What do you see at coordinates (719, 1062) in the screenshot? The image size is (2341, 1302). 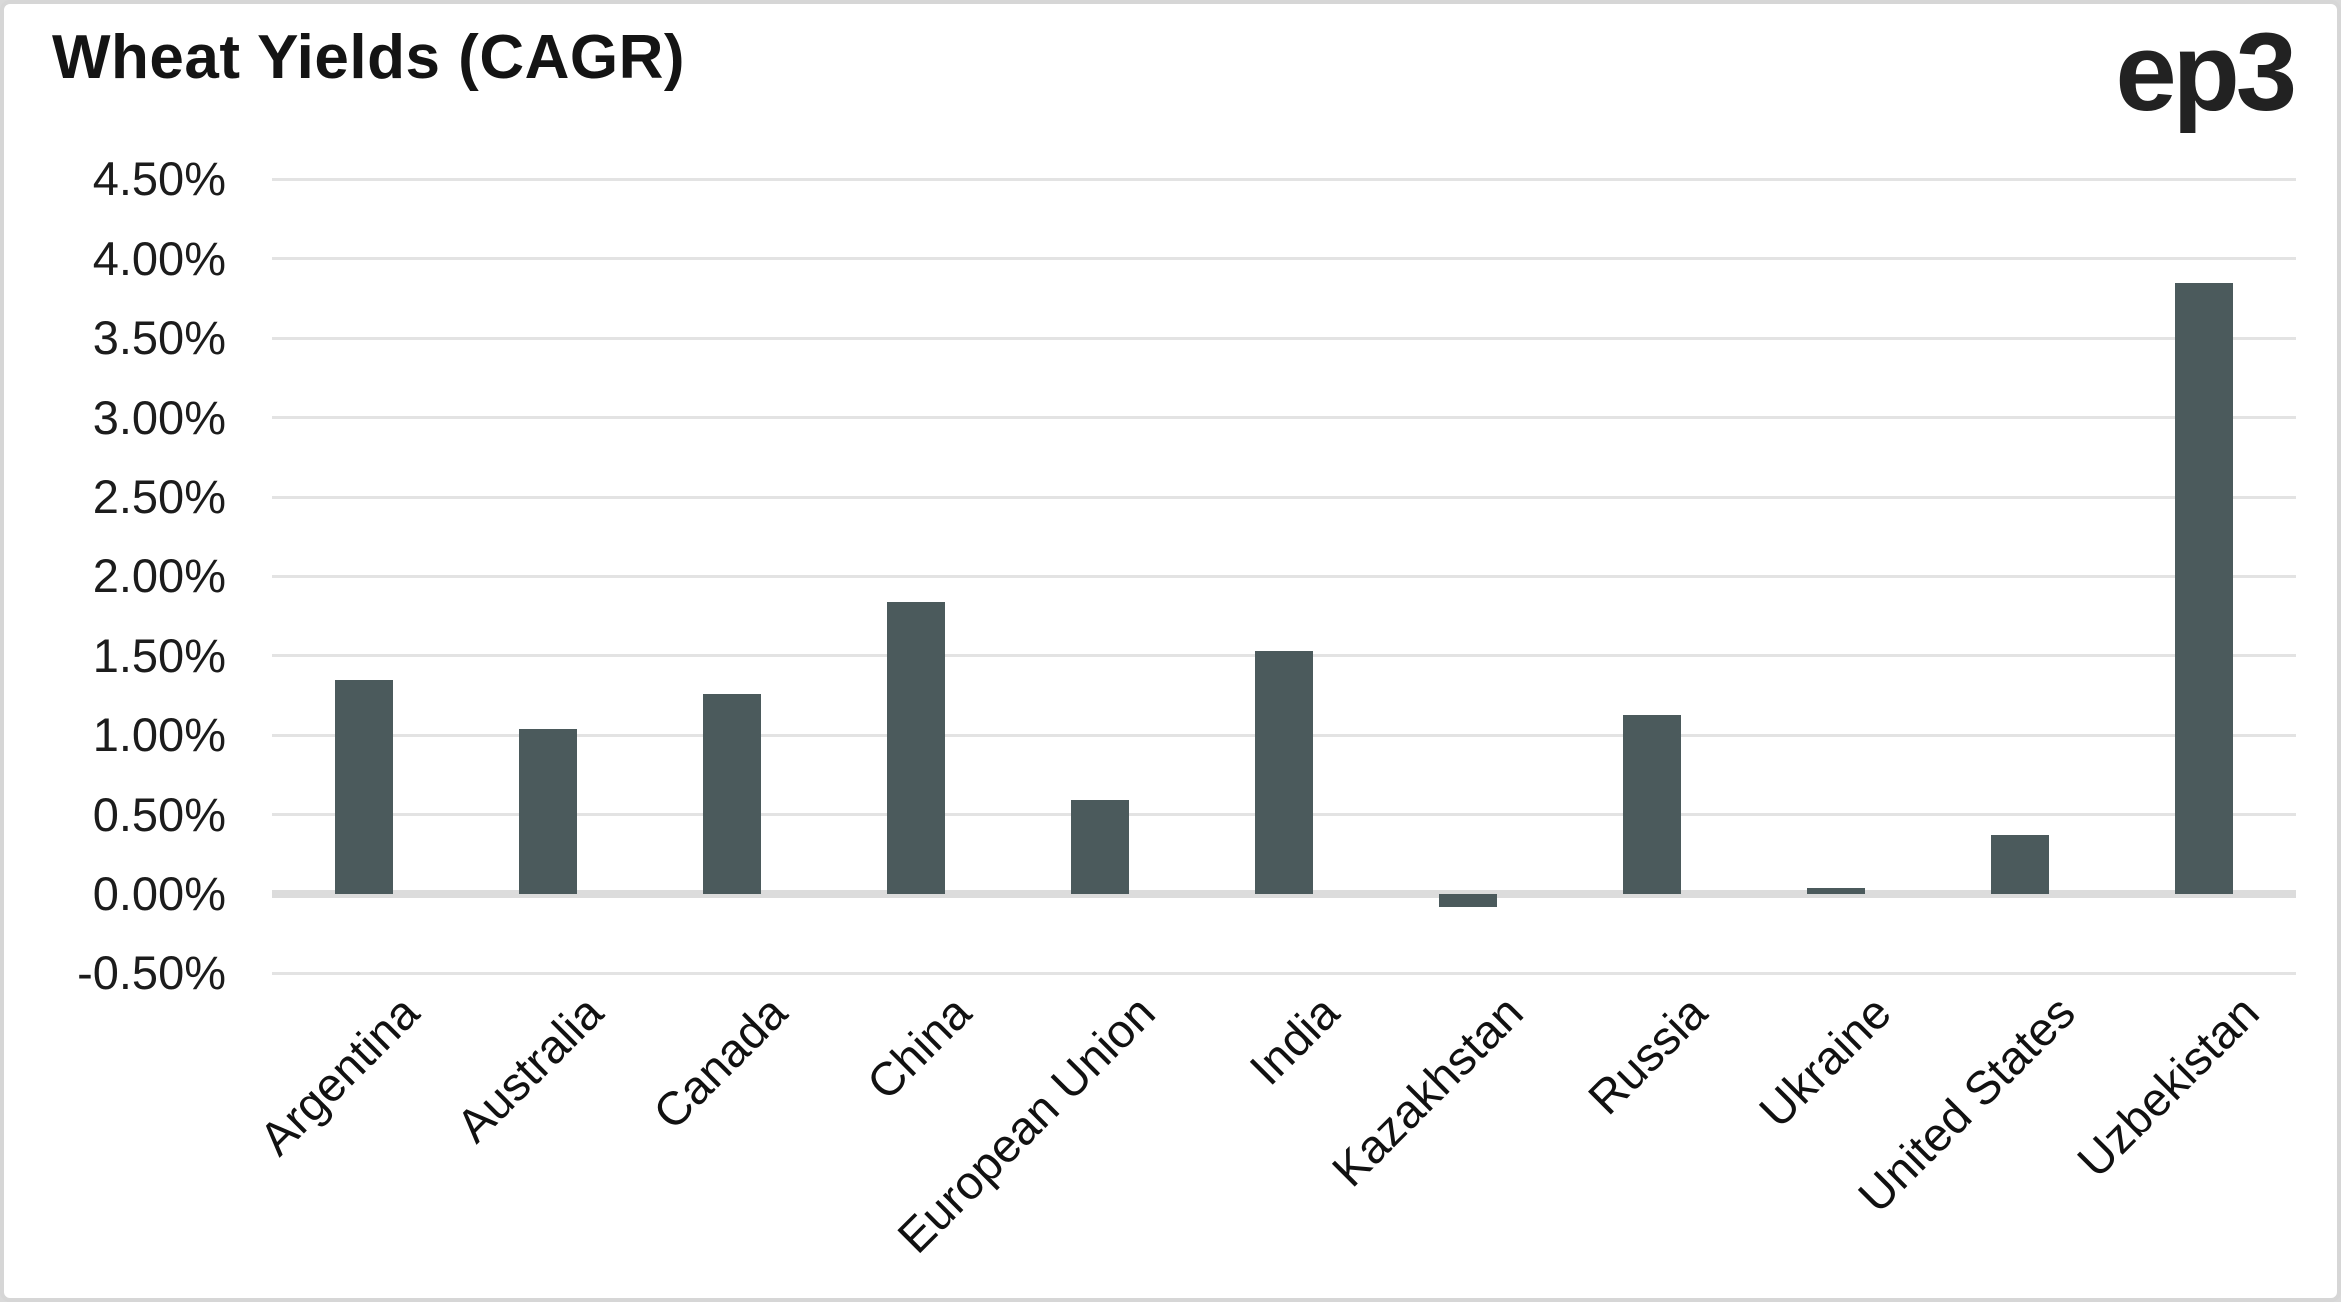 I see `x-axis-category-label: Canada` at bounding box center [719, 1062].